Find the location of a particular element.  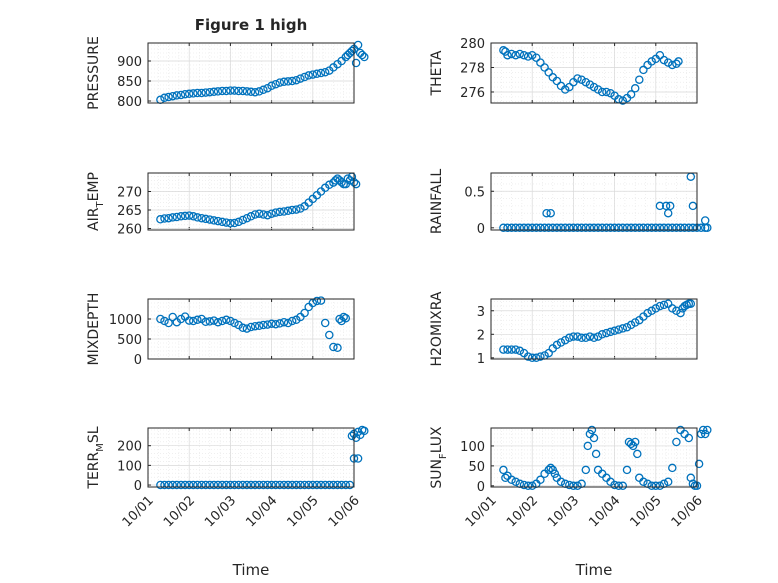

y-tick-label: 260 is located at coordinates (129, 230).